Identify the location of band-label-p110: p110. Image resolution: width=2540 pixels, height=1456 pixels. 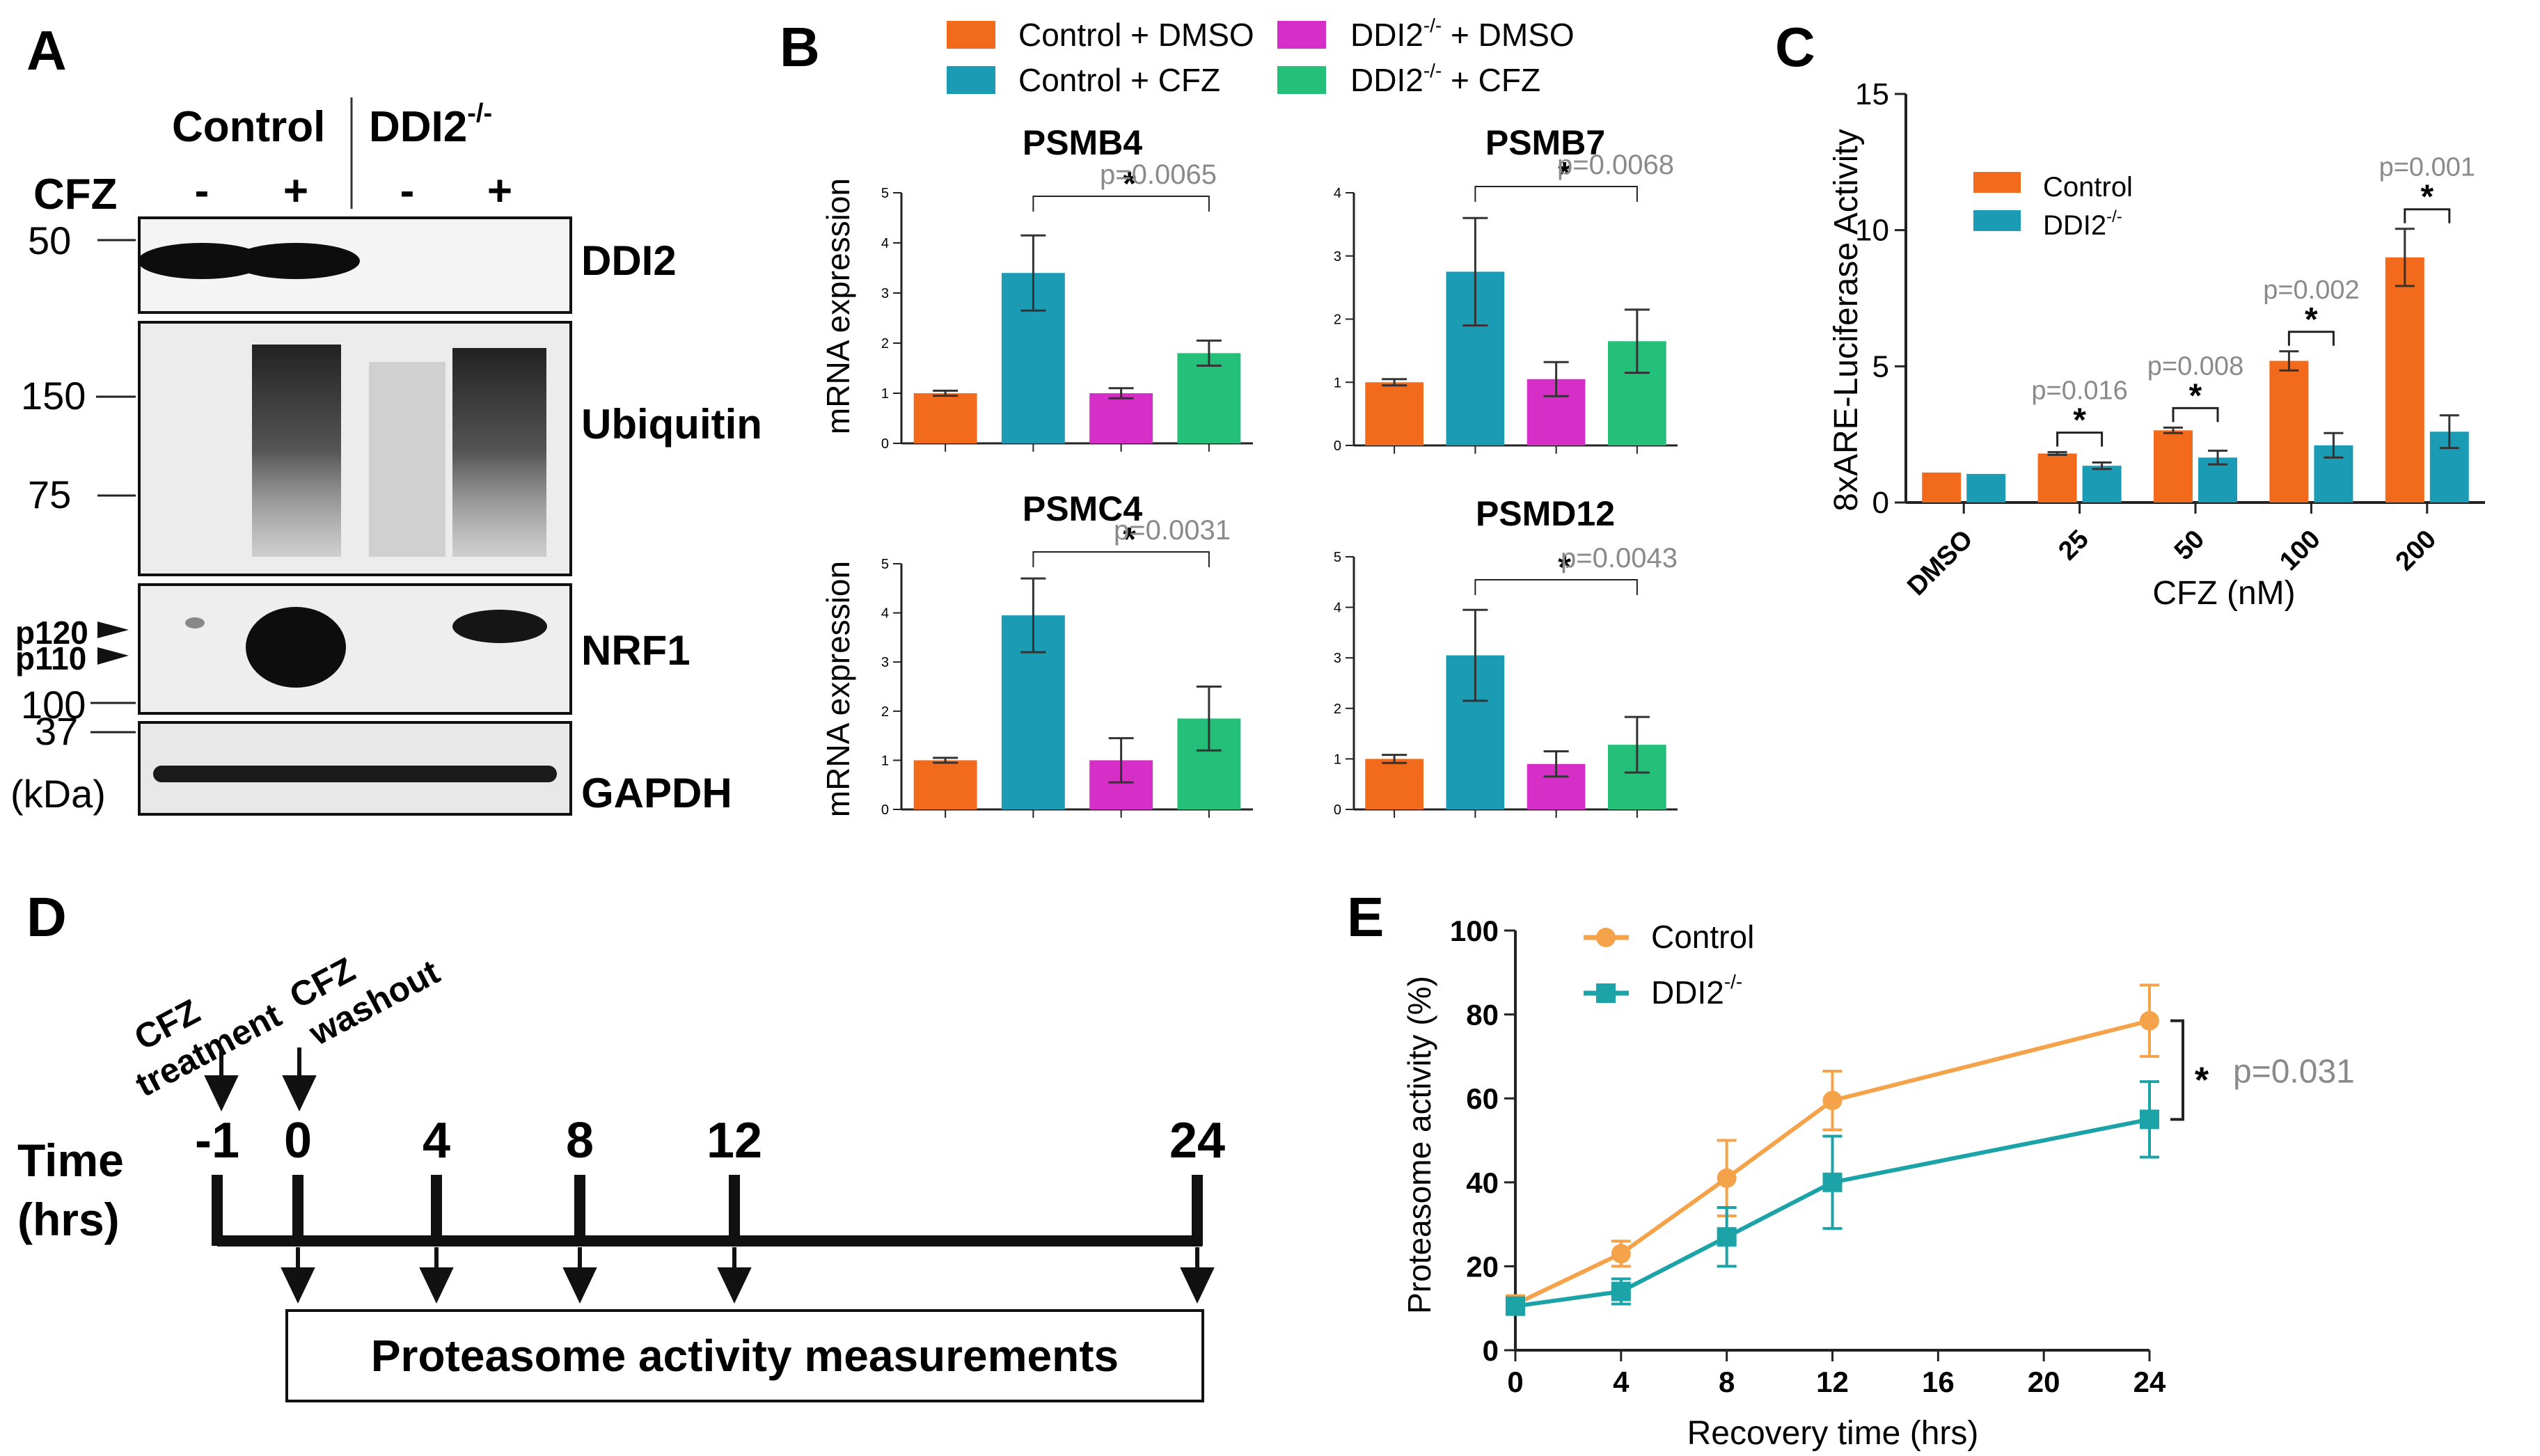
(50, 658).